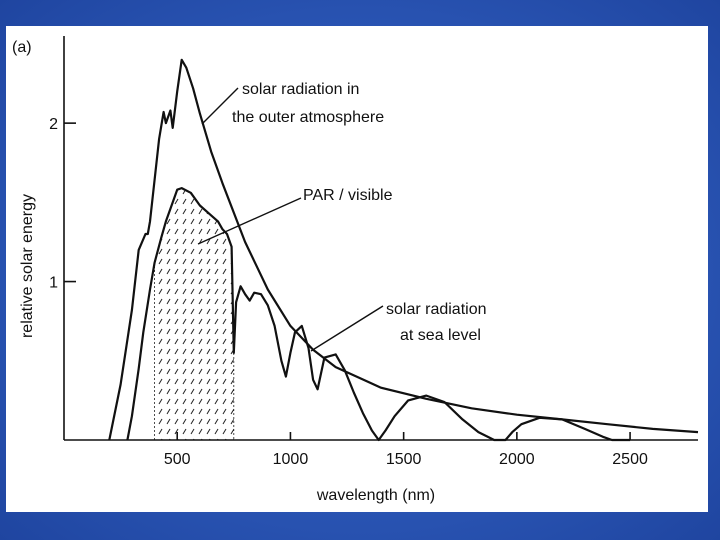 This screenshot has height=540, width=720. I want to click on x-axis-title: wavelength (nm), so click(375, 495).